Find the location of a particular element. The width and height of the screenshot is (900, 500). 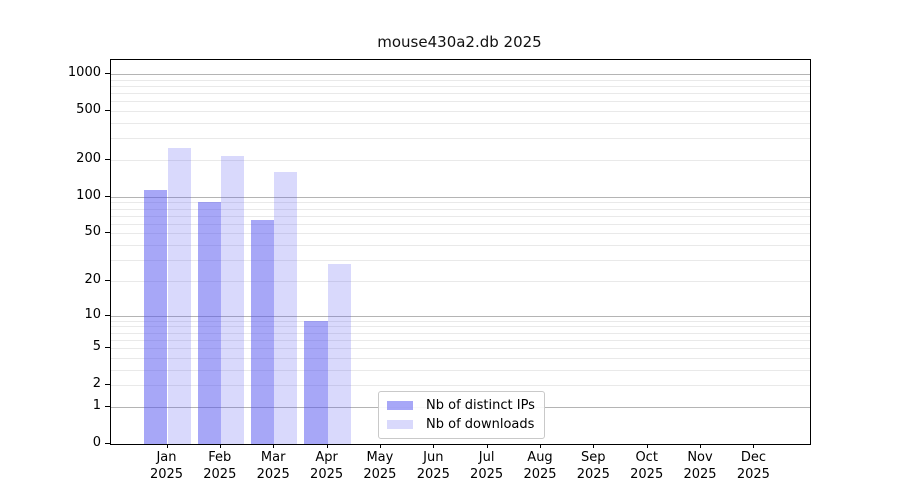

y-tick-label: 50 is located at coordinates (92, 232).